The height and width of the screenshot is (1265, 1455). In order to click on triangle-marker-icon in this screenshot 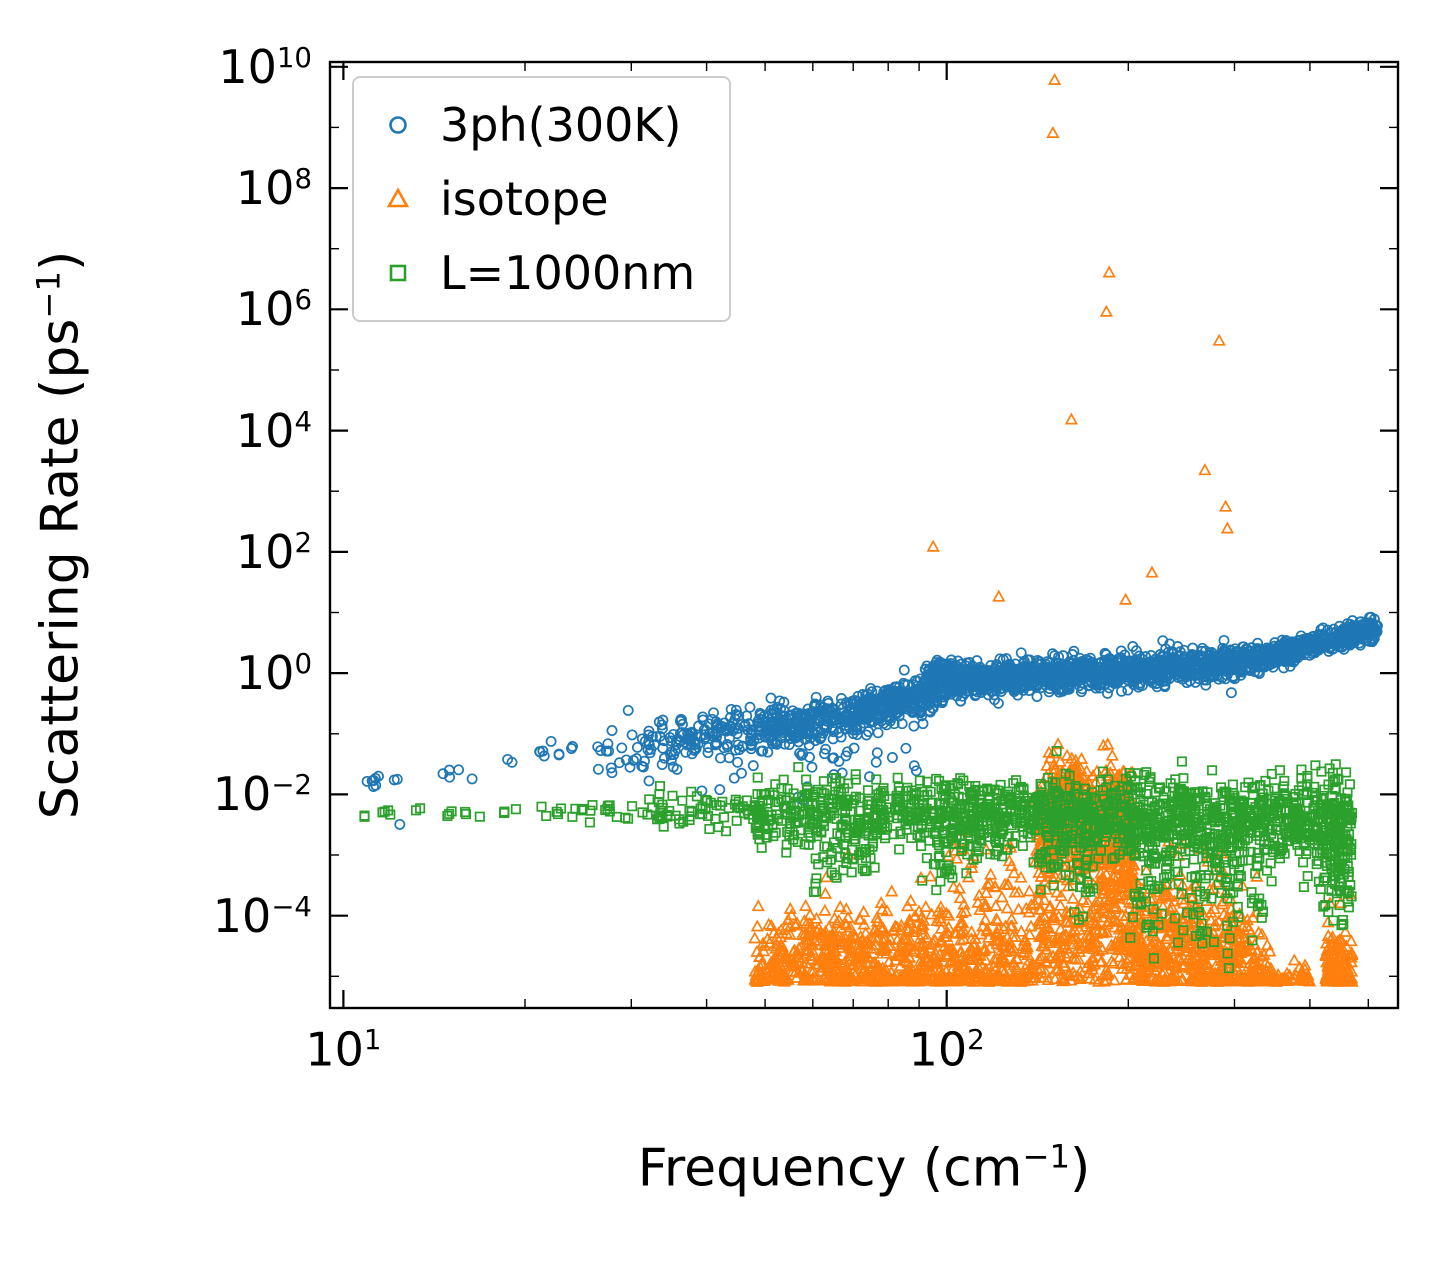, I will do `click(398, 197)`.